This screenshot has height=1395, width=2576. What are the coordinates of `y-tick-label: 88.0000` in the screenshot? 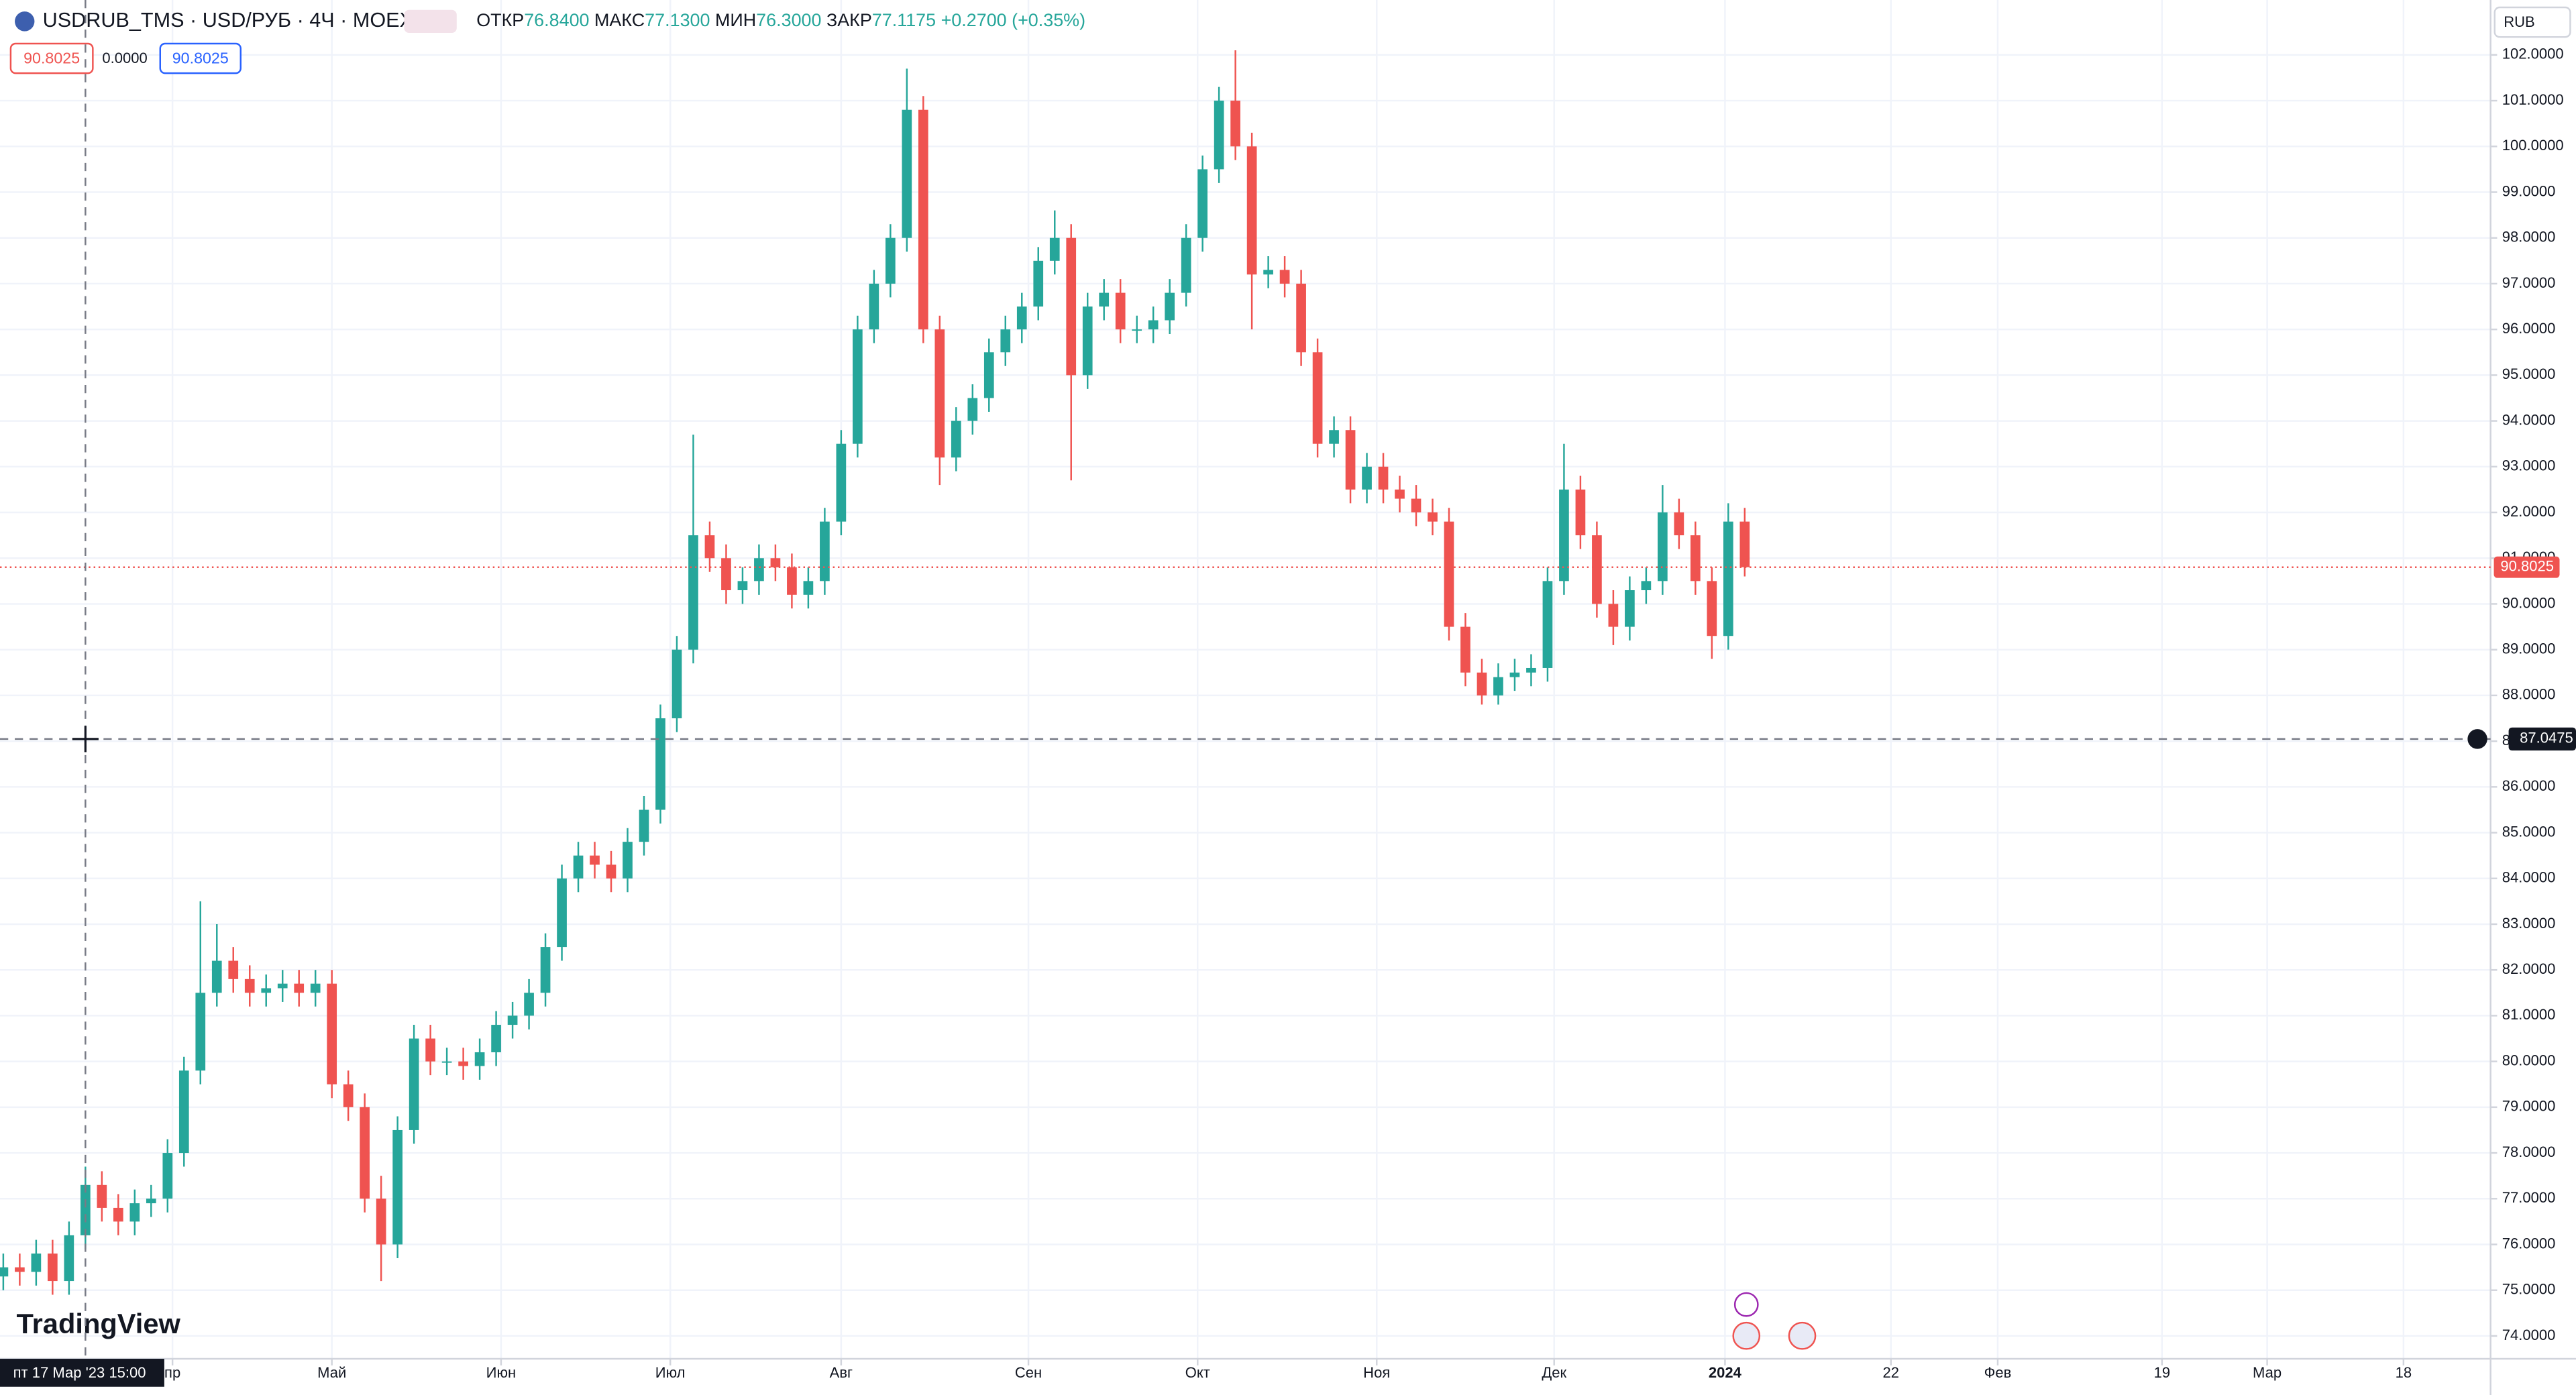 It's located at (2529, 694).